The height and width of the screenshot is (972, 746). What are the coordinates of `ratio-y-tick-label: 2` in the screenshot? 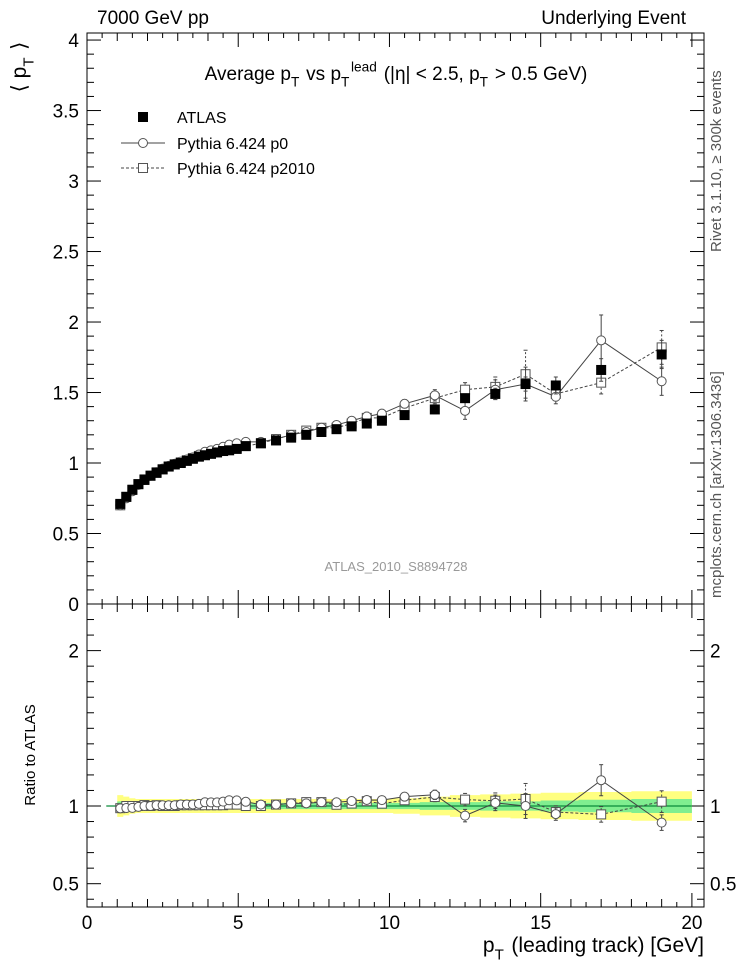 It's located at (73, 652).